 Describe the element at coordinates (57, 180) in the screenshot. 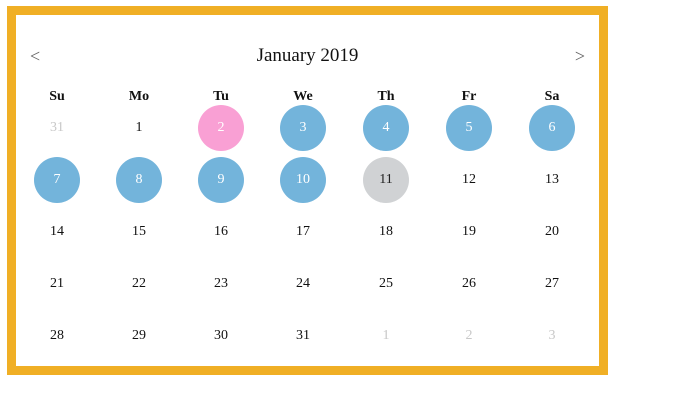

I see `day-cell: 7` at that location.